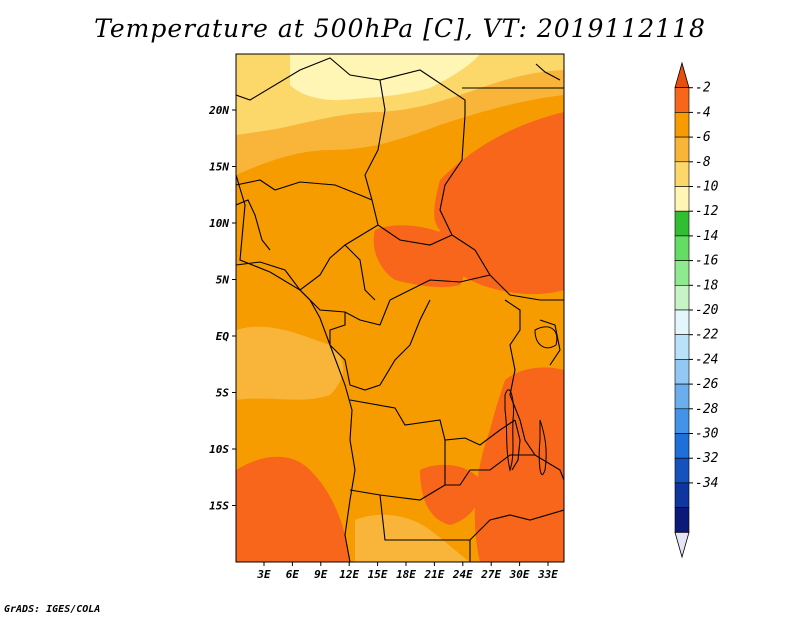 This screenshot has width=800, height=618. I want to click on lon-tick-label: 18E, so click(406, 574).